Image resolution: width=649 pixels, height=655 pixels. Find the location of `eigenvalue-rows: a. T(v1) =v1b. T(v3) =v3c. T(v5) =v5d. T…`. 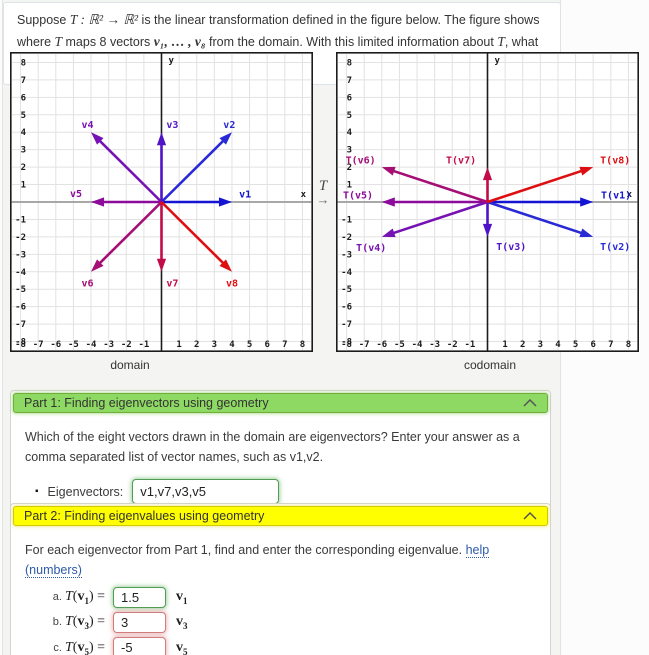

eigenvalue-rows: a. T(v1) =v1b. T(v3) =v3c. T(v5) =v5d. T… is located at coordinates (280, 620).